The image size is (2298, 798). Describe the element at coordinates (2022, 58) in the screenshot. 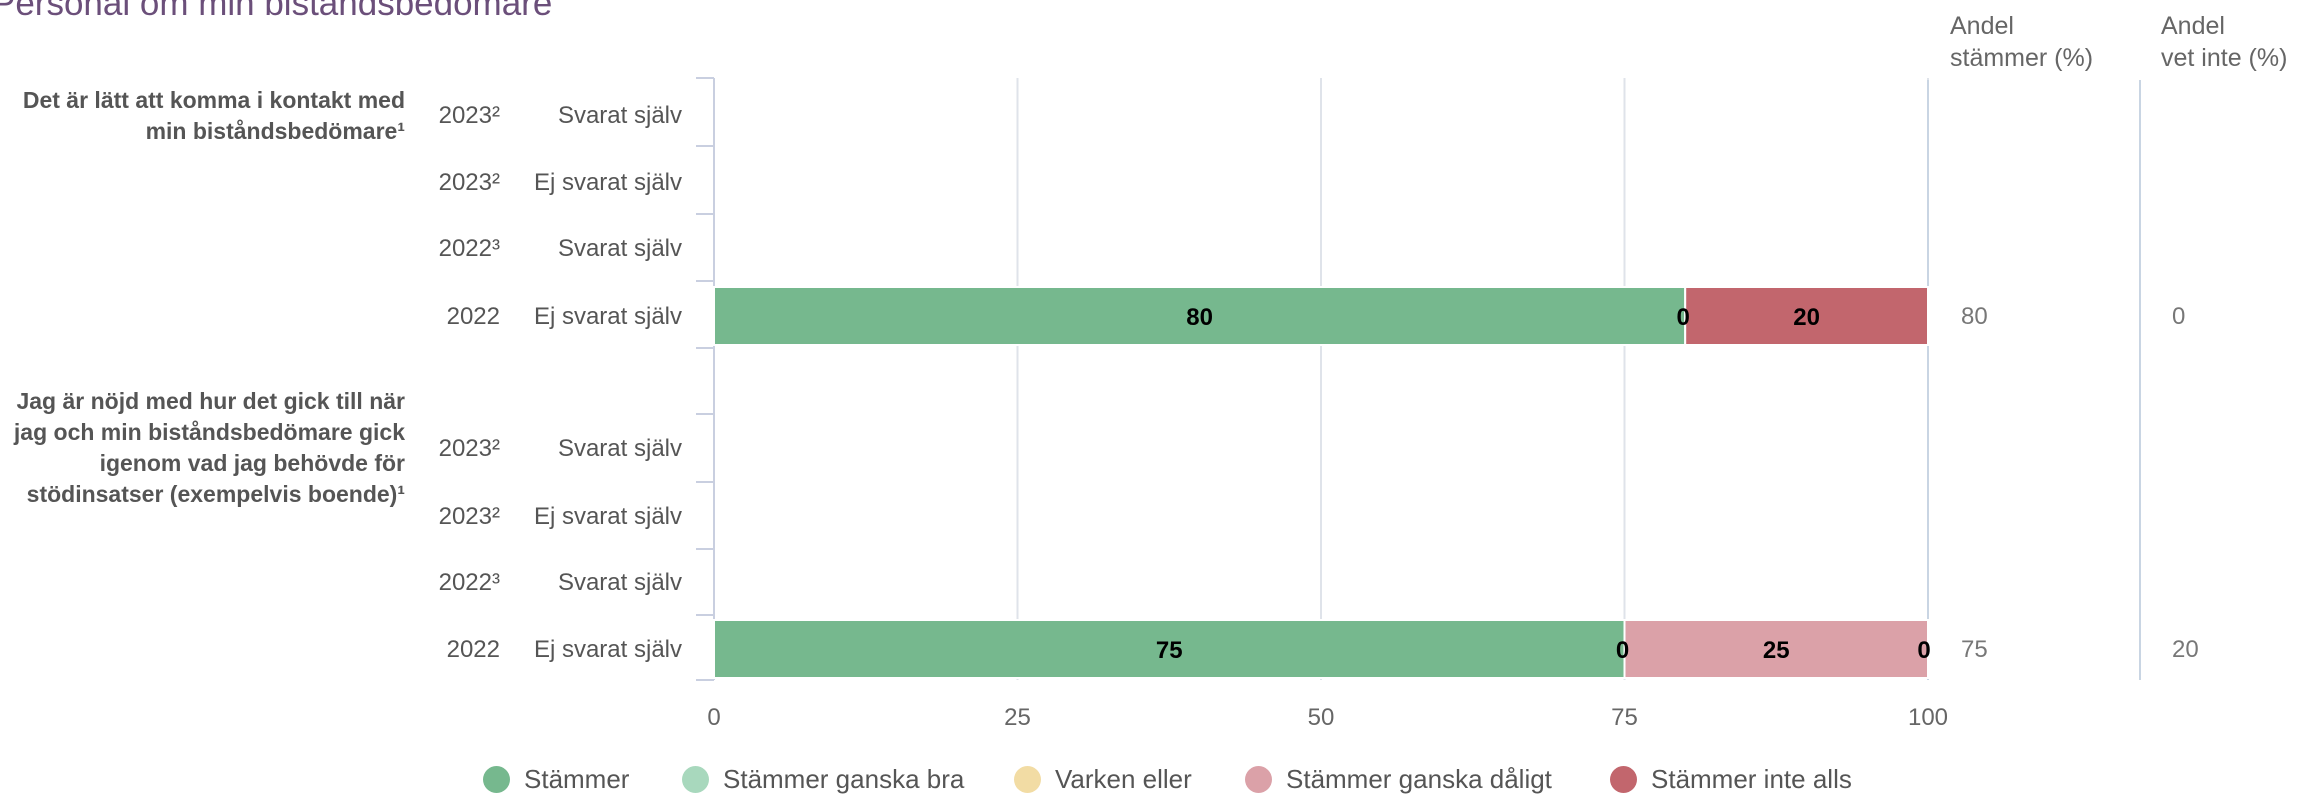

I see `column-header-andel-stammer-line2: stämmer (%)` at that location.